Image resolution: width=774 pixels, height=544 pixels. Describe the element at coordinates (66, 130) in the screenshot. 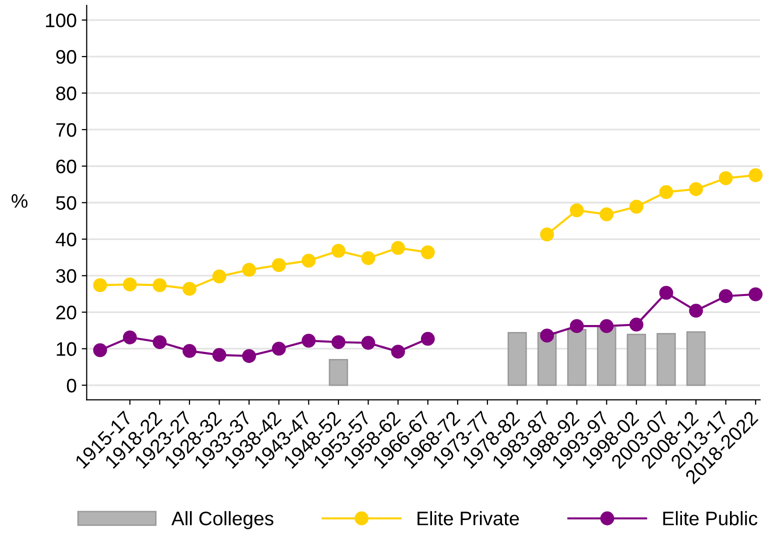

I see `y-tick-label: 70` at that location.